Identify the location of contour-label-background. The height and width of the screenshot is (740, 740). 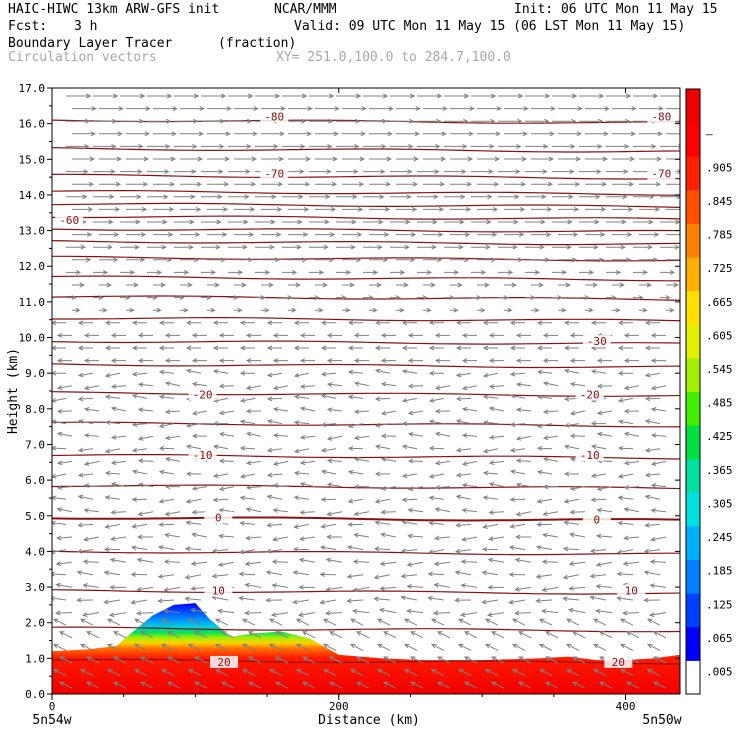
(618, 661).